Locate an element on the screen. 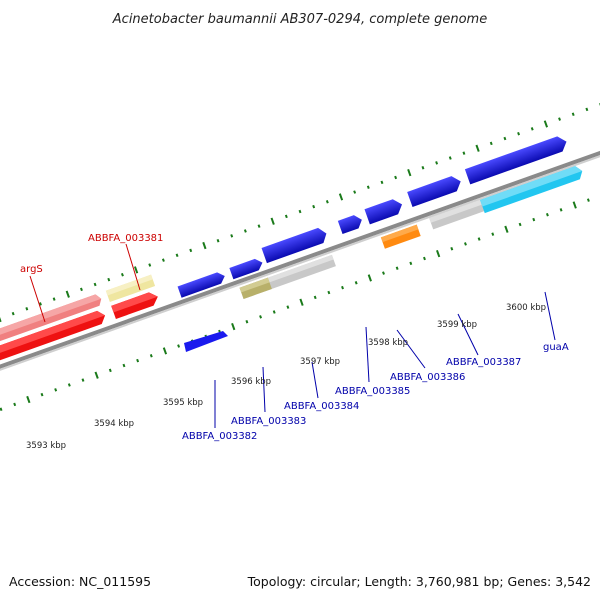  scale-label-3594: 3594 kbp is located at coordinates (114, 424).